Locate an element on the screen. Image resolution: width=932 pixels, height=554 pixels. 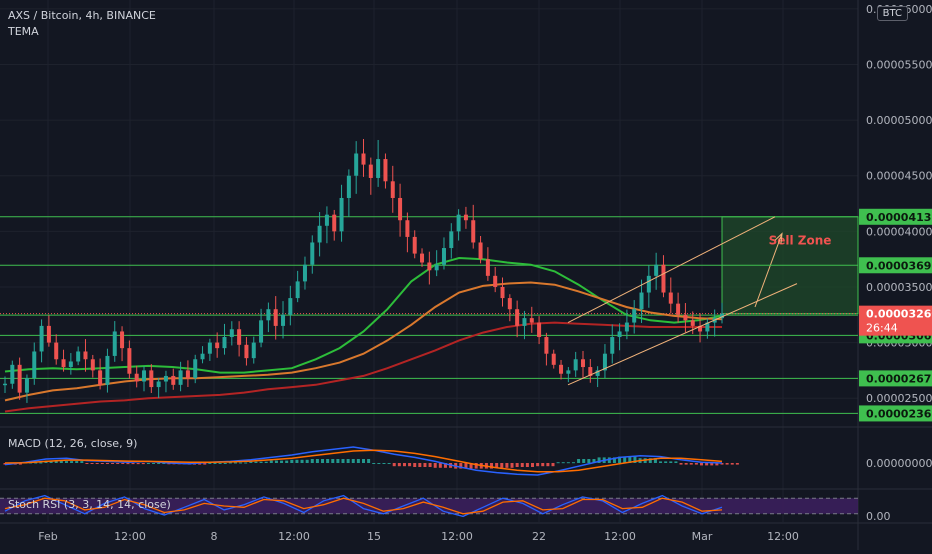
current-price-label: 0.00003260 is located at coordinates (899, 314).